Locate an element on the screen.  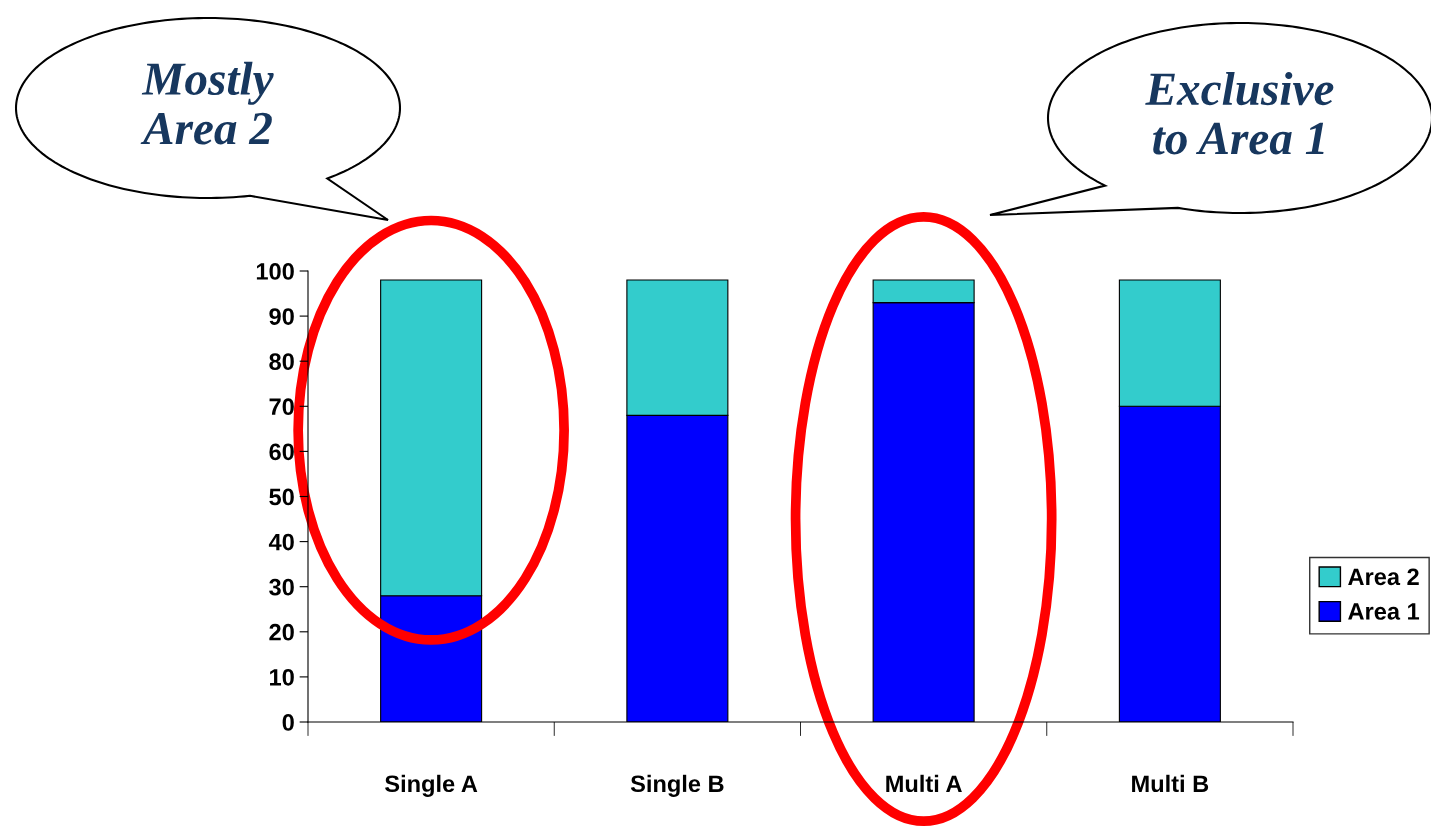
y-tick-label: 80 is located at coordinates (281, 361).